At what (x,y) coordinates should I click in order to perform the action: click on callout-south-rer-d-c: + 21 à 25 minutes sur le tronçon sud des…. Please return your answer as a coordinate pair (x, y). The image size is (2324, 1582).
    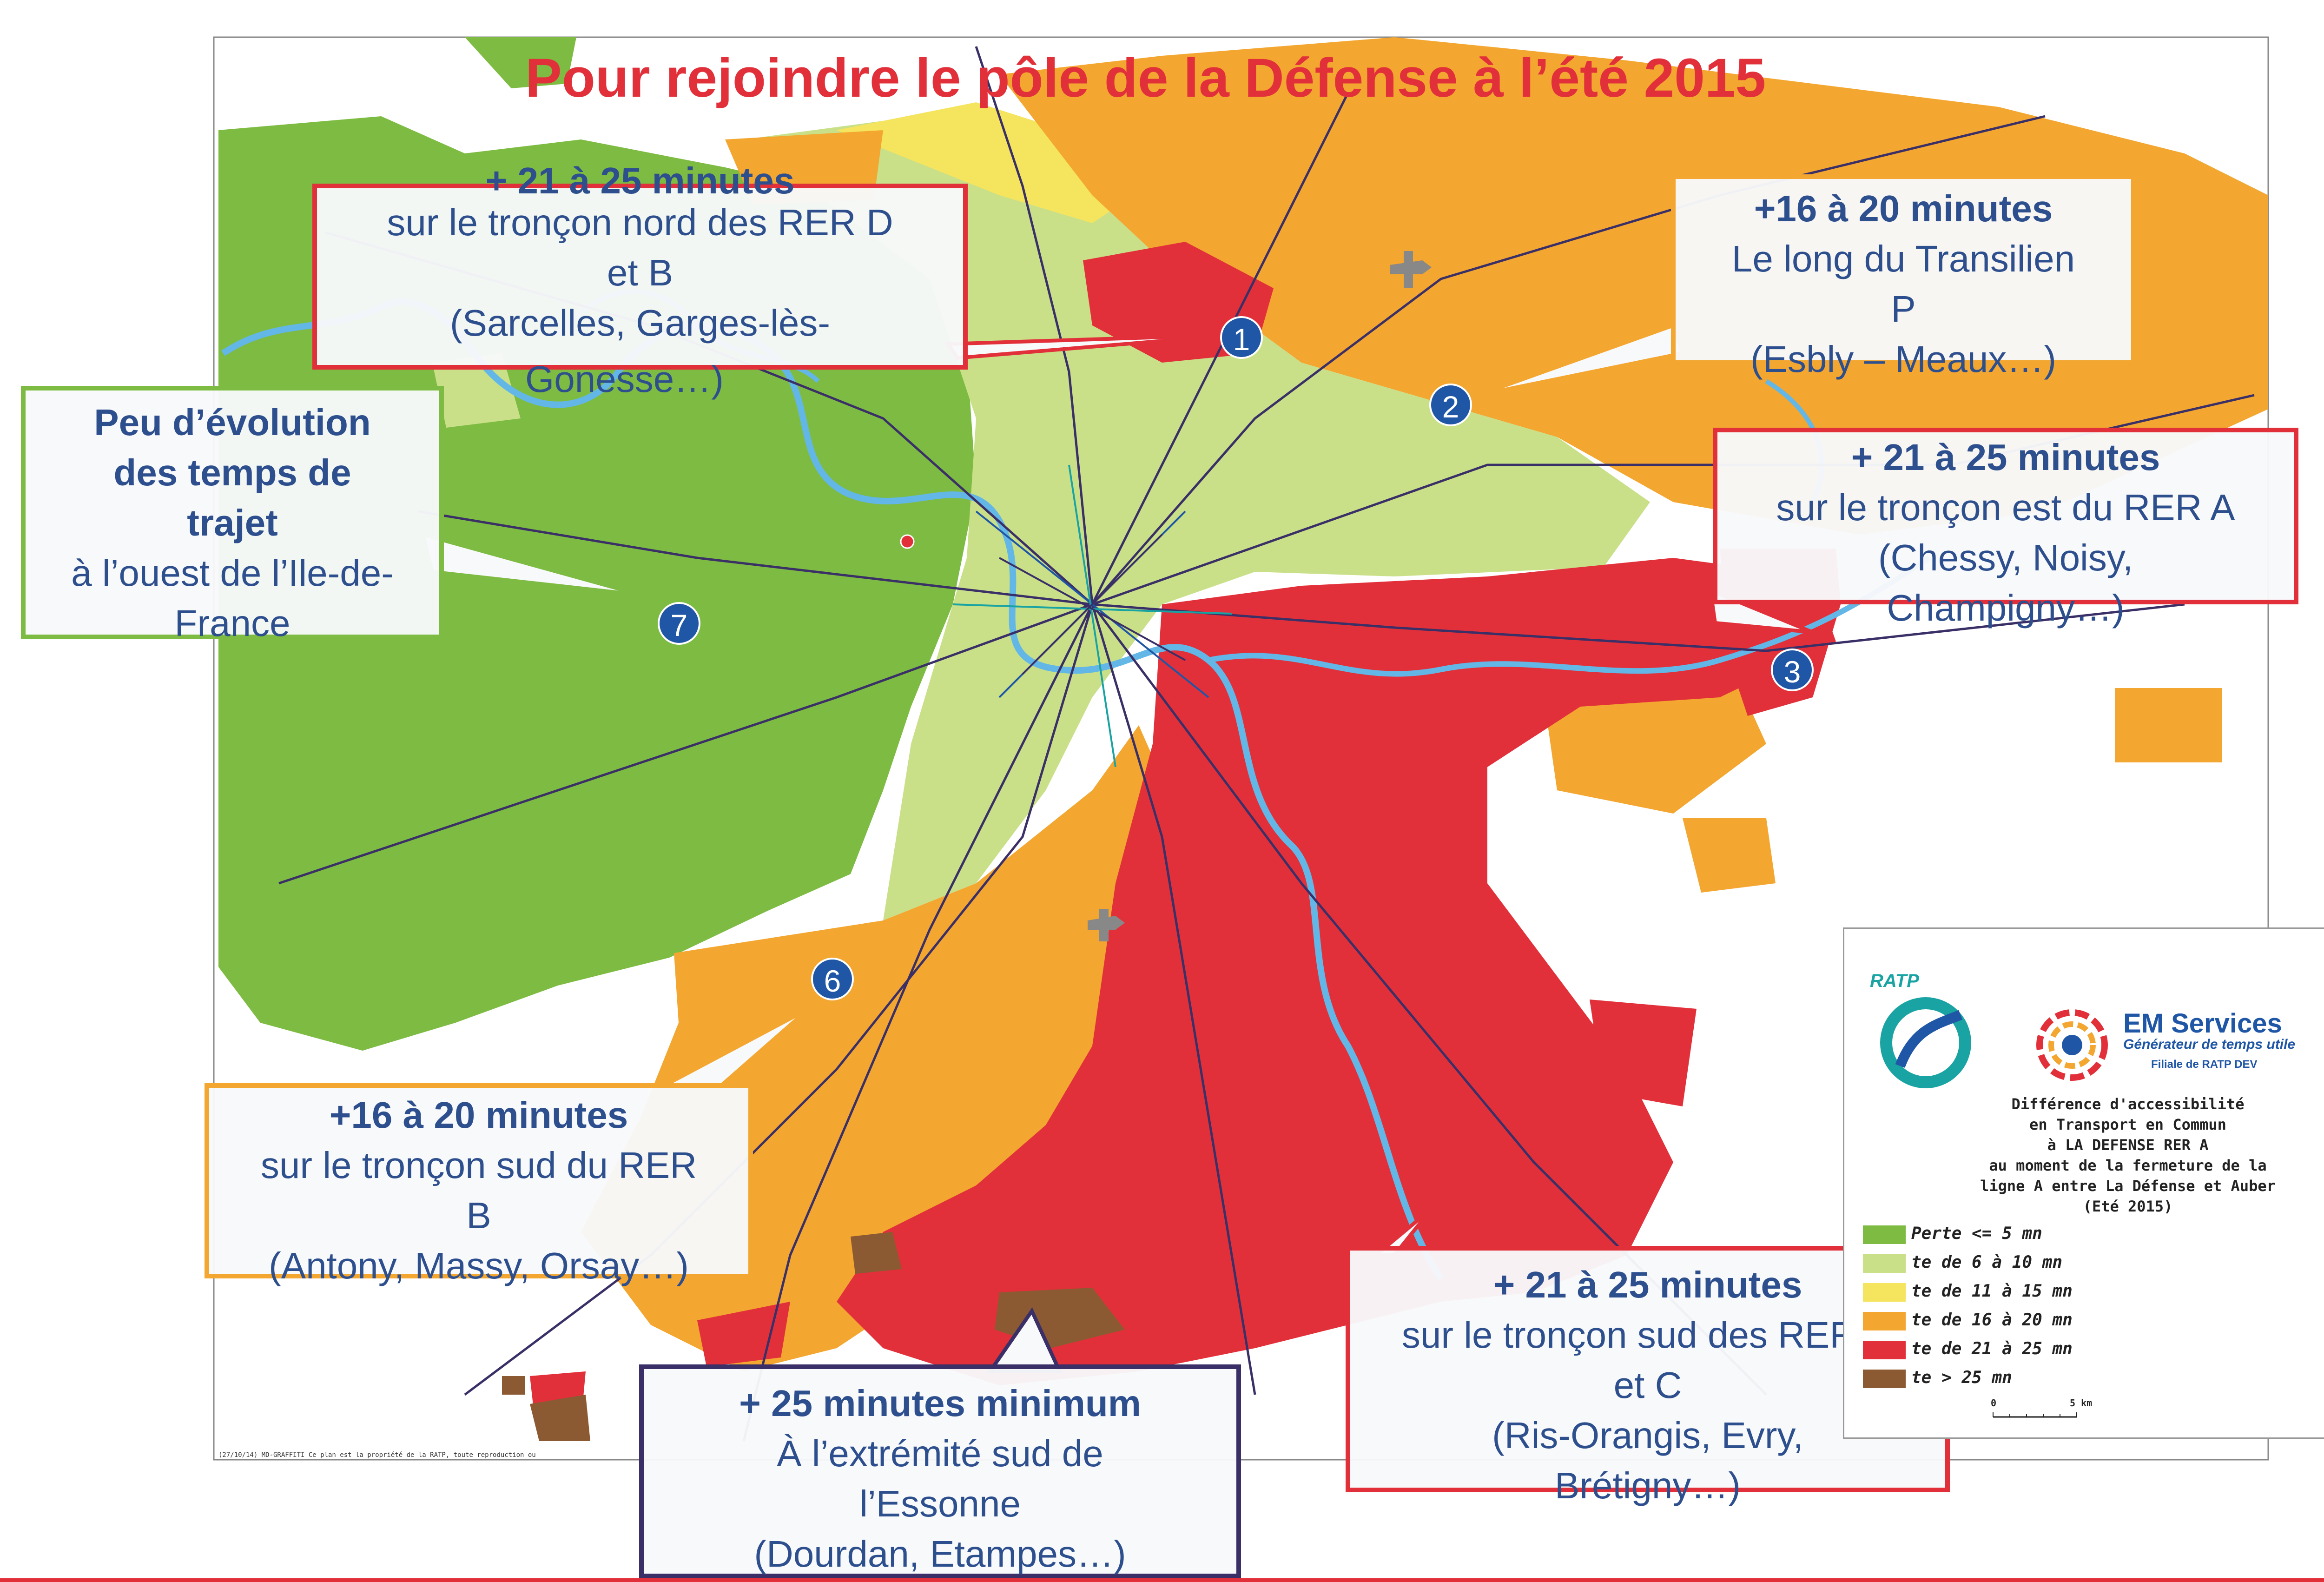
    Looking at the image, I should click on (1648, 1376).